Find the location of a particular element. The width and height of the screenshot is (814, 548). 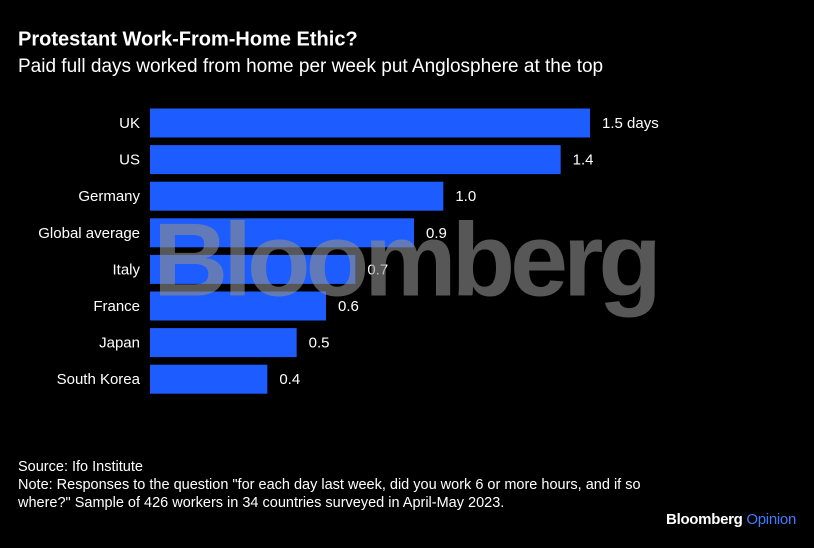

watermark: Bloomberg is located at coordinates (405, 260).